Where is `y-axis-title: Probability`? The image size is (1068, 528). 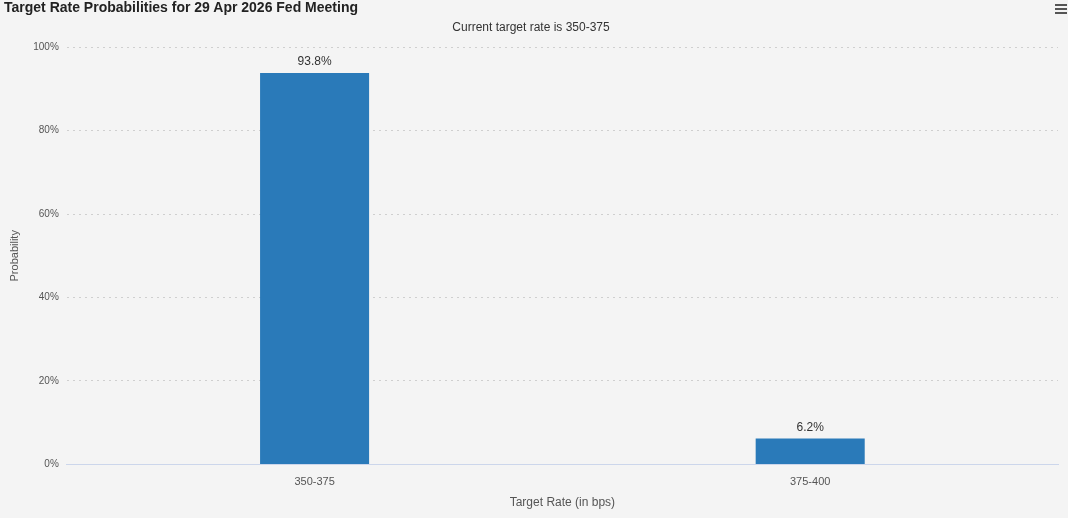 y-axis-title: Probability is located at coordinates (13, 255).